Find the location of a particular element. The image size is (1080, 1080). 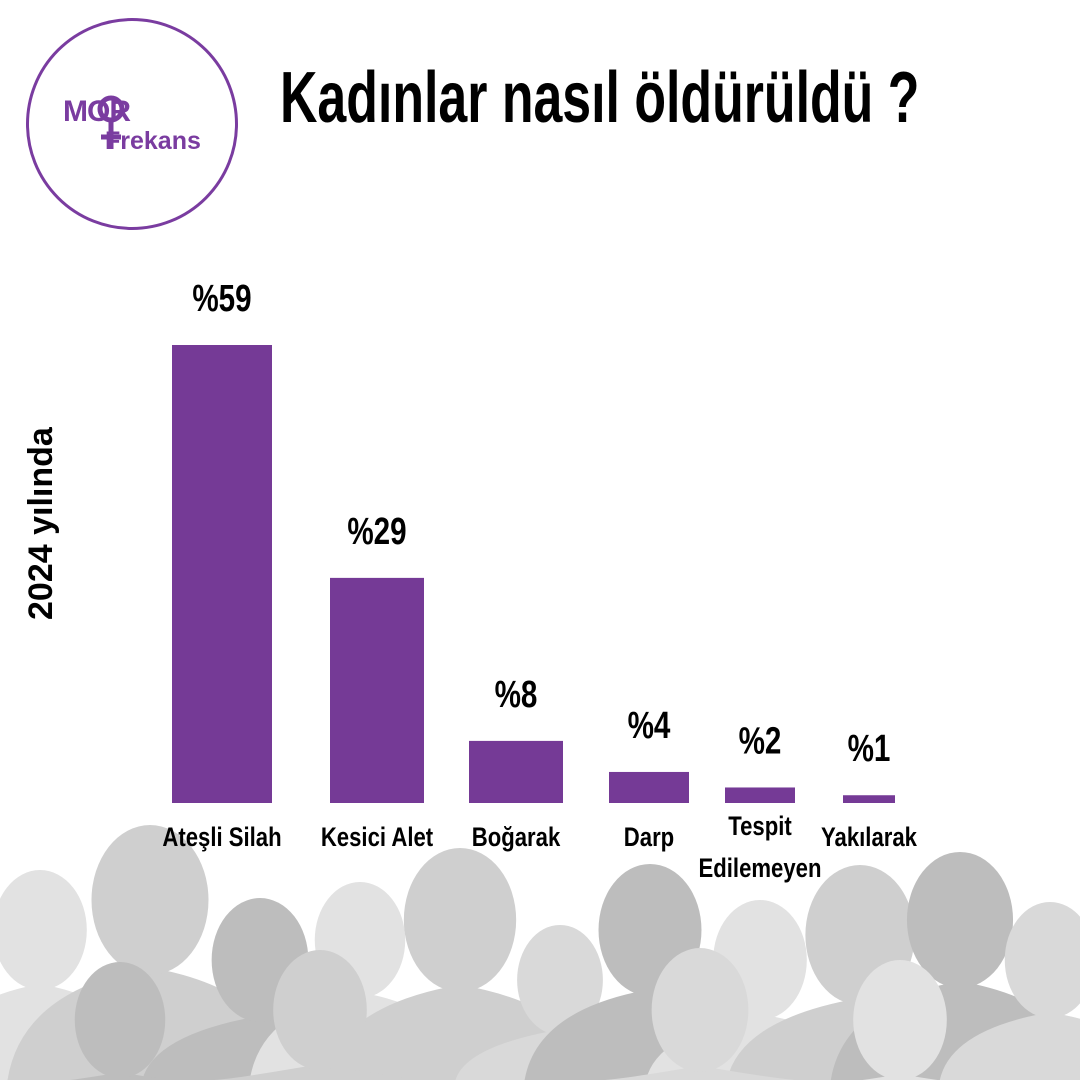

mor-frekans-logo: MOR Frekans is located at coordinates (132, 124).